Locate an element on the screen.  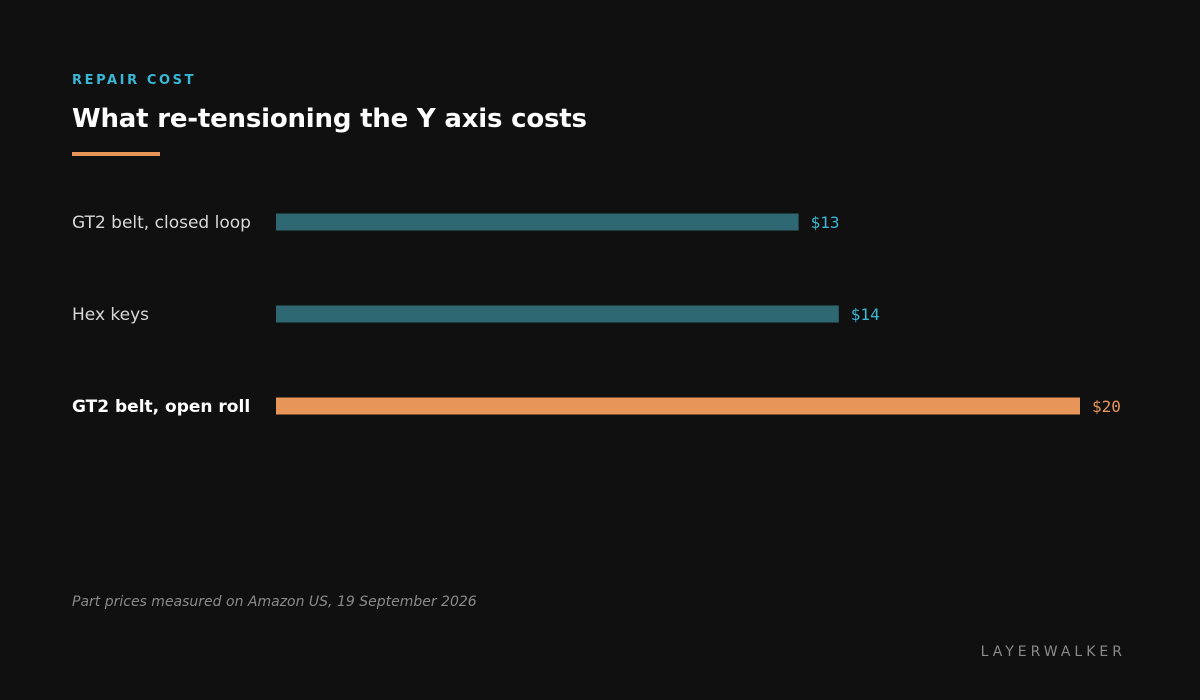
value-label-2: $20 is located at coordinates (1106, 406).